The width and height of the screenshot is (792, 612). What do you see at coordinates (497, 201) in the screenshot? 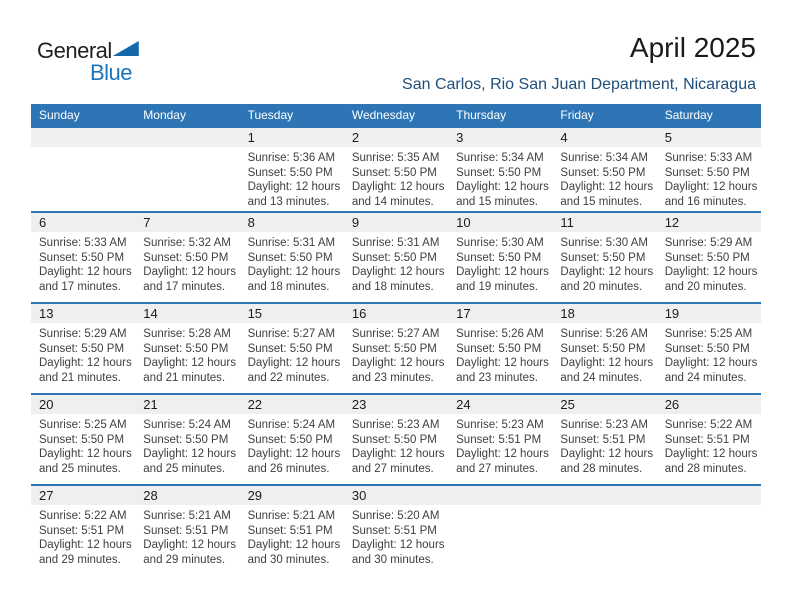
I see `daylight-line2: and 15 minutes.` at bounding box center [497, 201].